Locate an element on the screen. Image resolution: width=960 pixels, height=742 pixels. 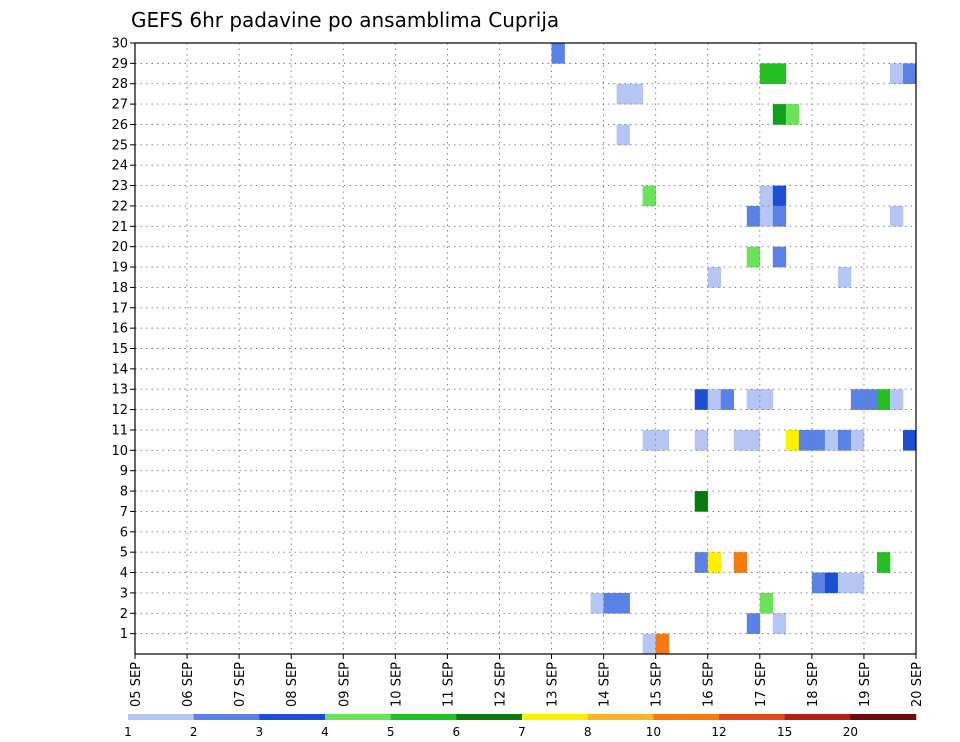
chart-title: GEFS 6hr padavine po ansamblima Cuprija is located at coordinates (345, 20).